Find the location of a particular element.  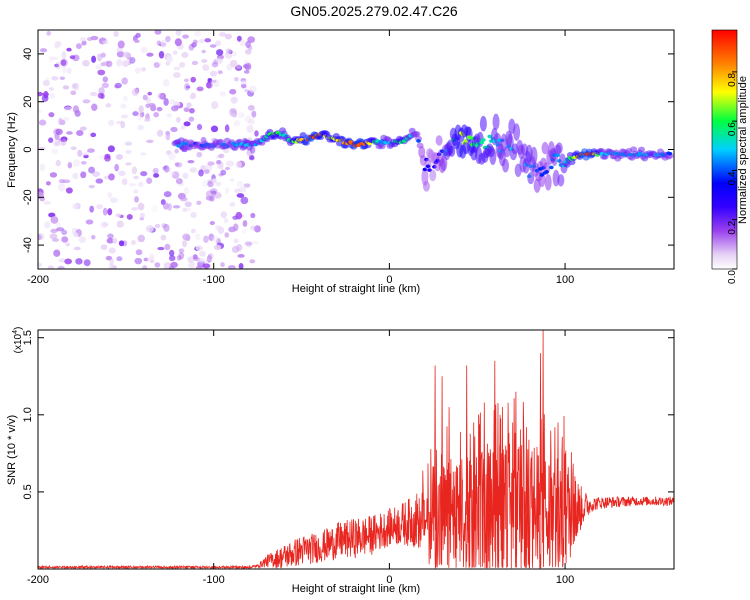

spectrogram-y-axis-label: Frequency (Hz) is located at coordinates (12, 150).